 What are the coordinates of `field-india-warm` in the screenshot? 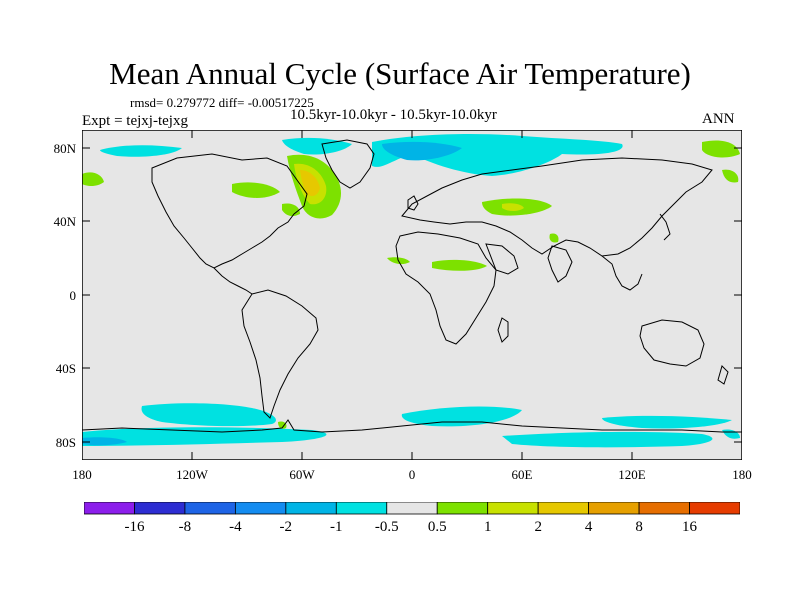 It's located at (554, 238).